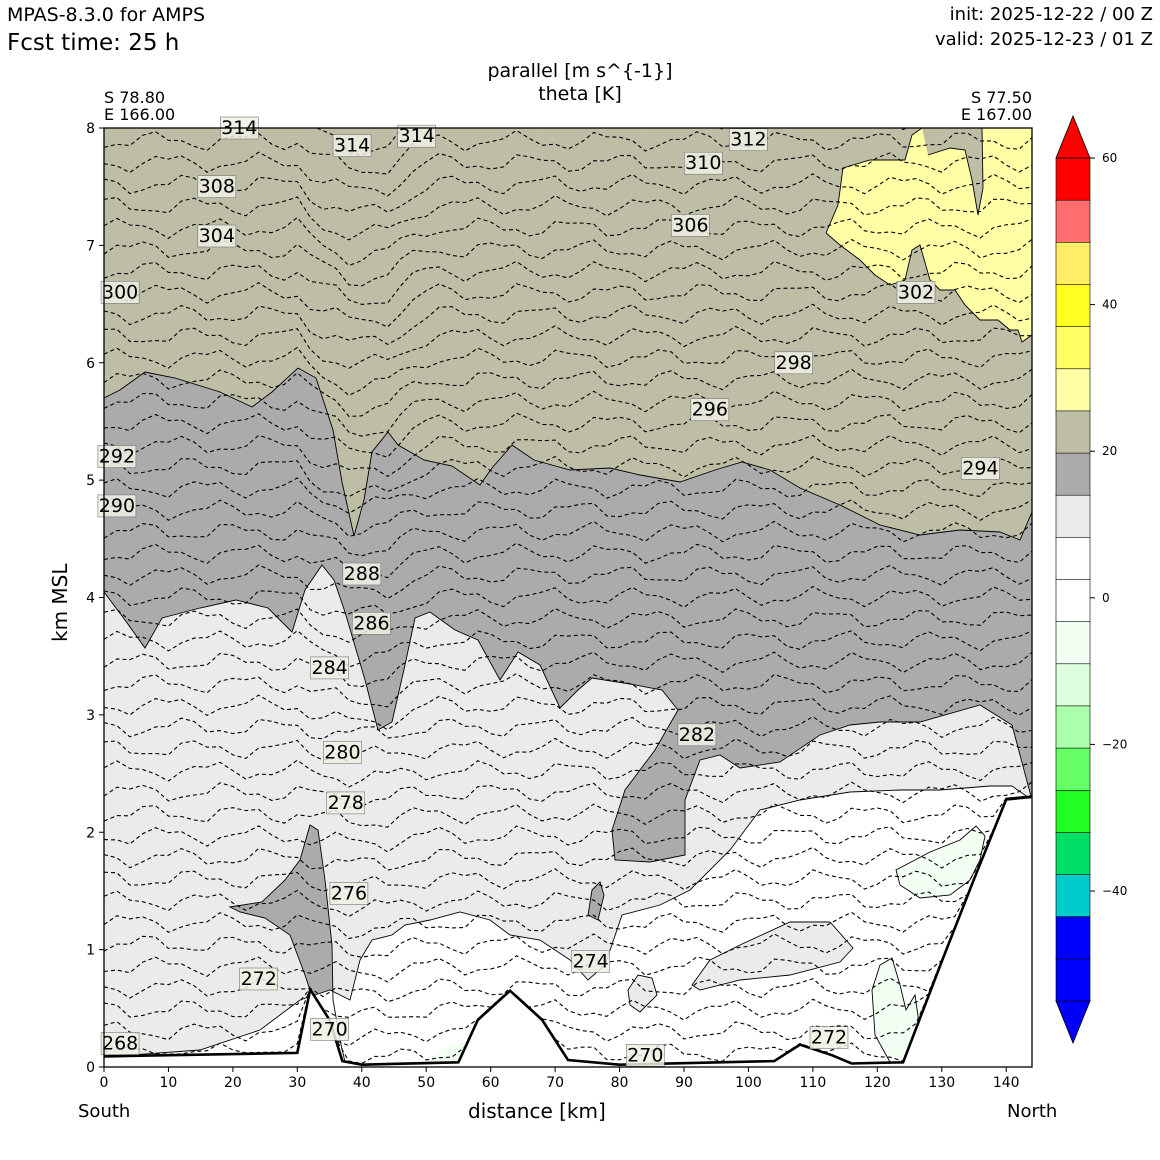 The image size is (1160, 1160). I want to click on colorbar-extend-top, so click(1073, 136).